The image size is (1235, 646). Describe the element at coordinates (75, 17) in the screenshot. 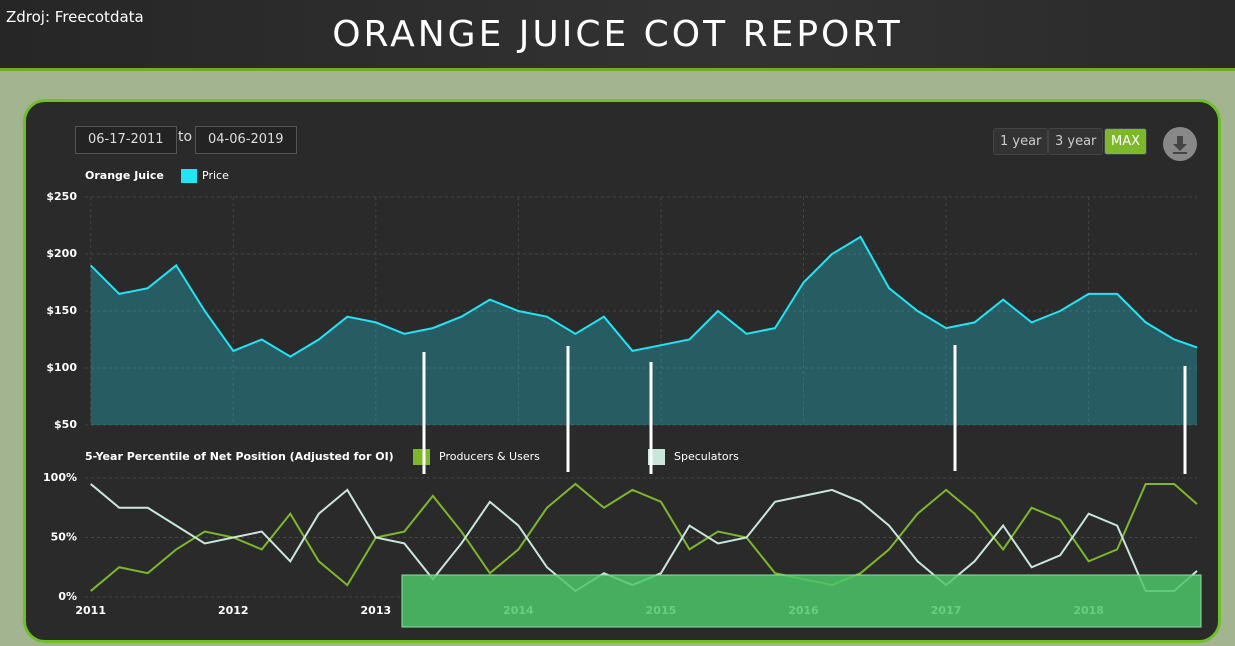

I see `source: Zdroj: Freecotdata` at that location.